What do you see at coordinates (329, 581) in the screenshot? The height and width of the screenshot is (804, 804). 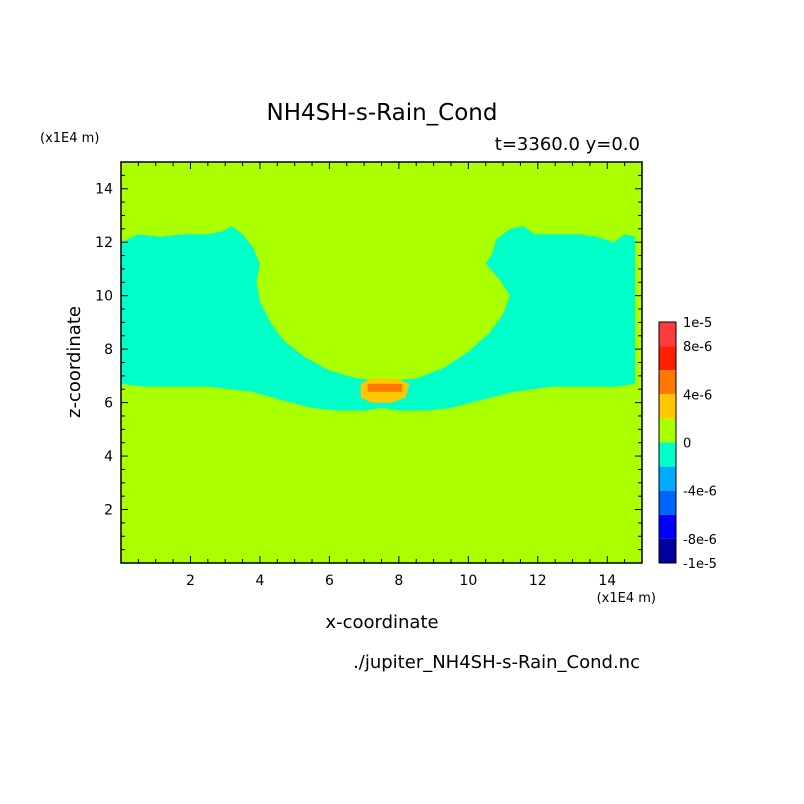 I see `x-tick-label: 6` at bounding box center [329, 581].